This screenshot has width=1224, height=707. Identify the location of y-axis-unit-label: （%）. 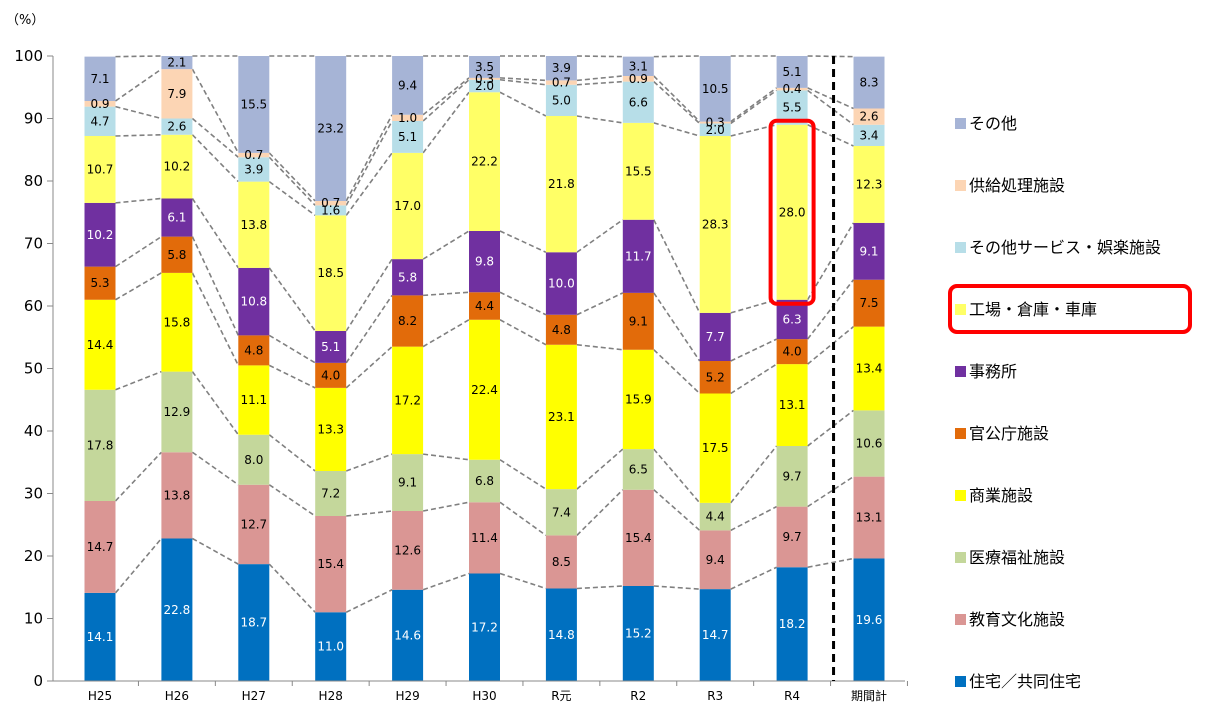
(25, 20).